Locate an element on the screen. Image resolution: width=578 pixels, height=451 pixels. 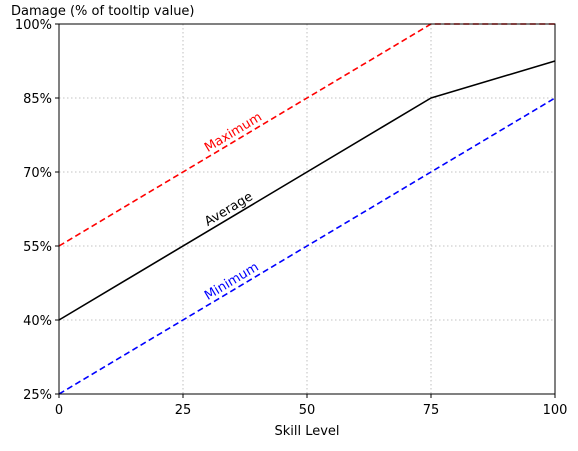
x-tick-label: 100 is located at coordinates (555, 410).